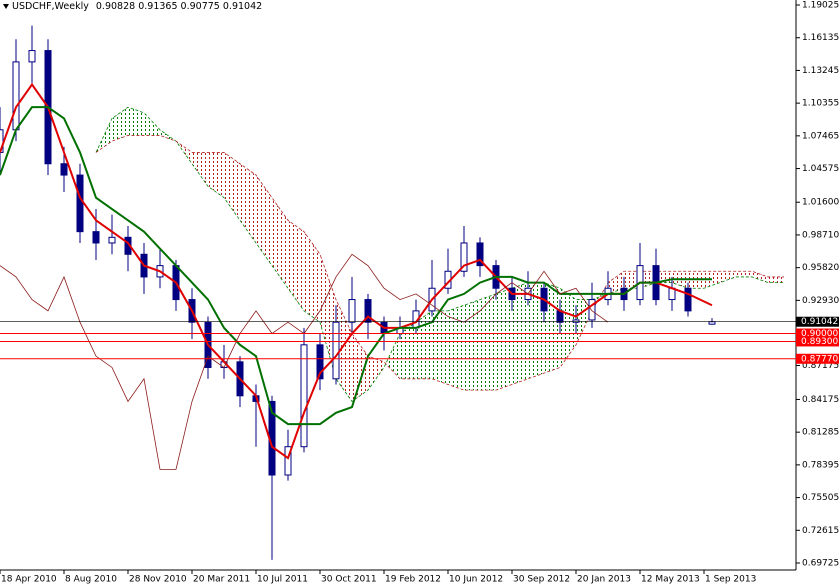 This screenshot has height=585, width=839. Describe the element at coordinates (820, 104) in the screenshot. I see `y-tick-label: 1.10355` at that location.